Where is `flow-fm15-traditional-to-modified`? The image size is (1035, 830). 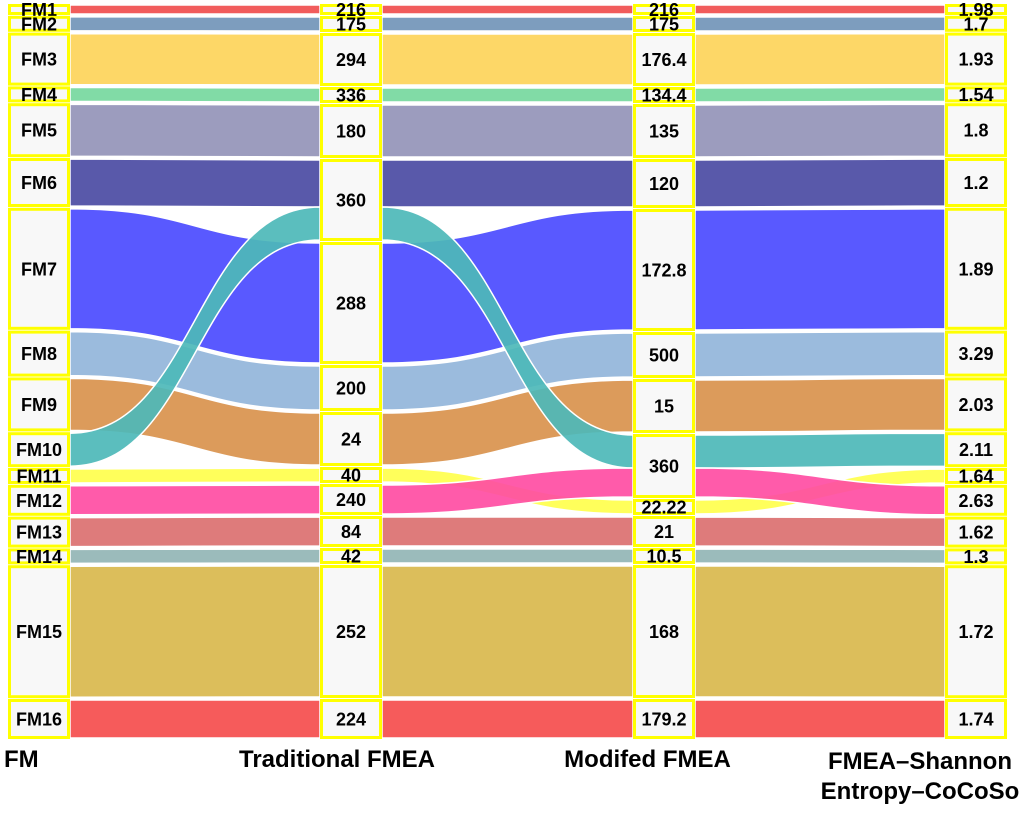 flow-fm15-traditional-to-modified is located at coordinates (507, 631).